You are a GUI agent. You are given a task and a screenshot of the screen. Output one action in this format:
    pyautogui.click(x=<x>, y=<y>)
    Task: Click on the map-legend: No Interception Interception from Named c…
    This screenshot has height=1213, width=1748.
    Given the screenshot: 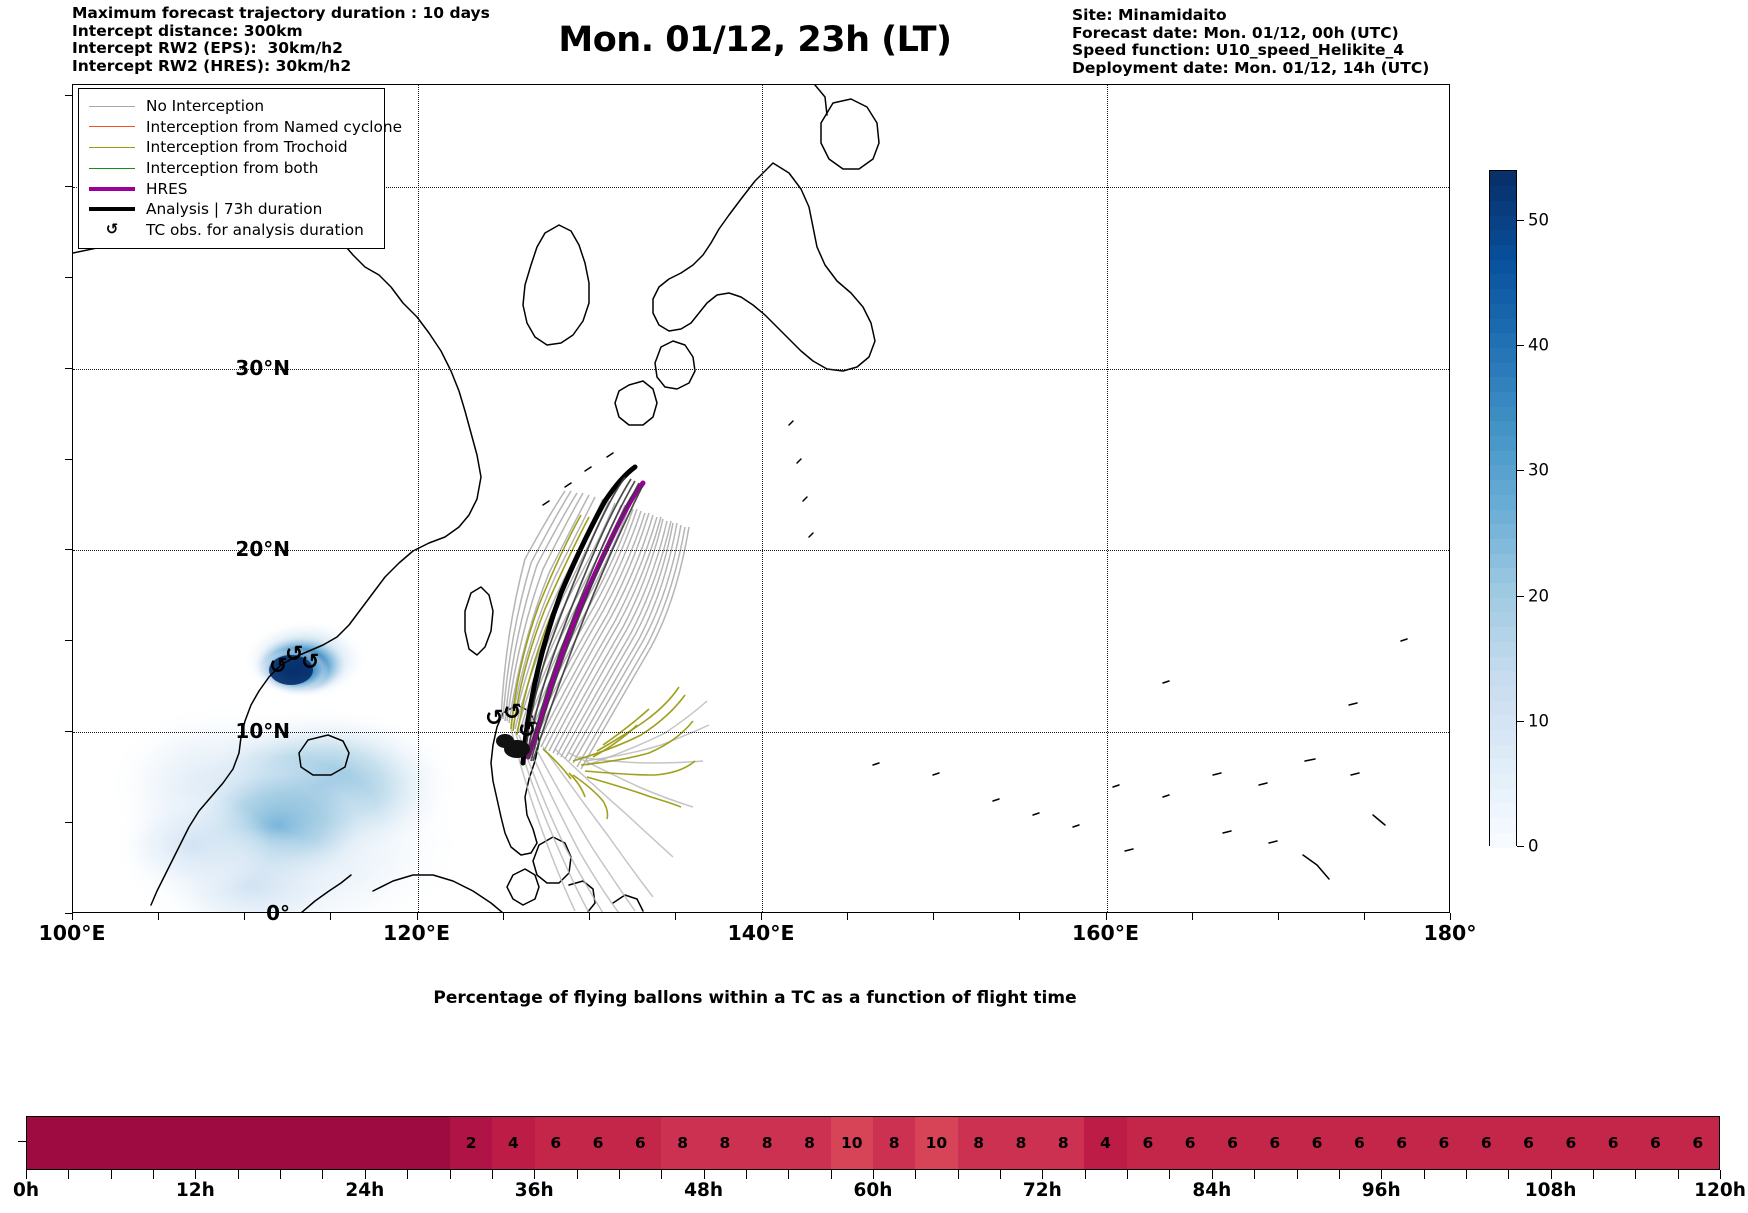 What is the action you would take?
    pyautogui.click(x=240, y=169)
    